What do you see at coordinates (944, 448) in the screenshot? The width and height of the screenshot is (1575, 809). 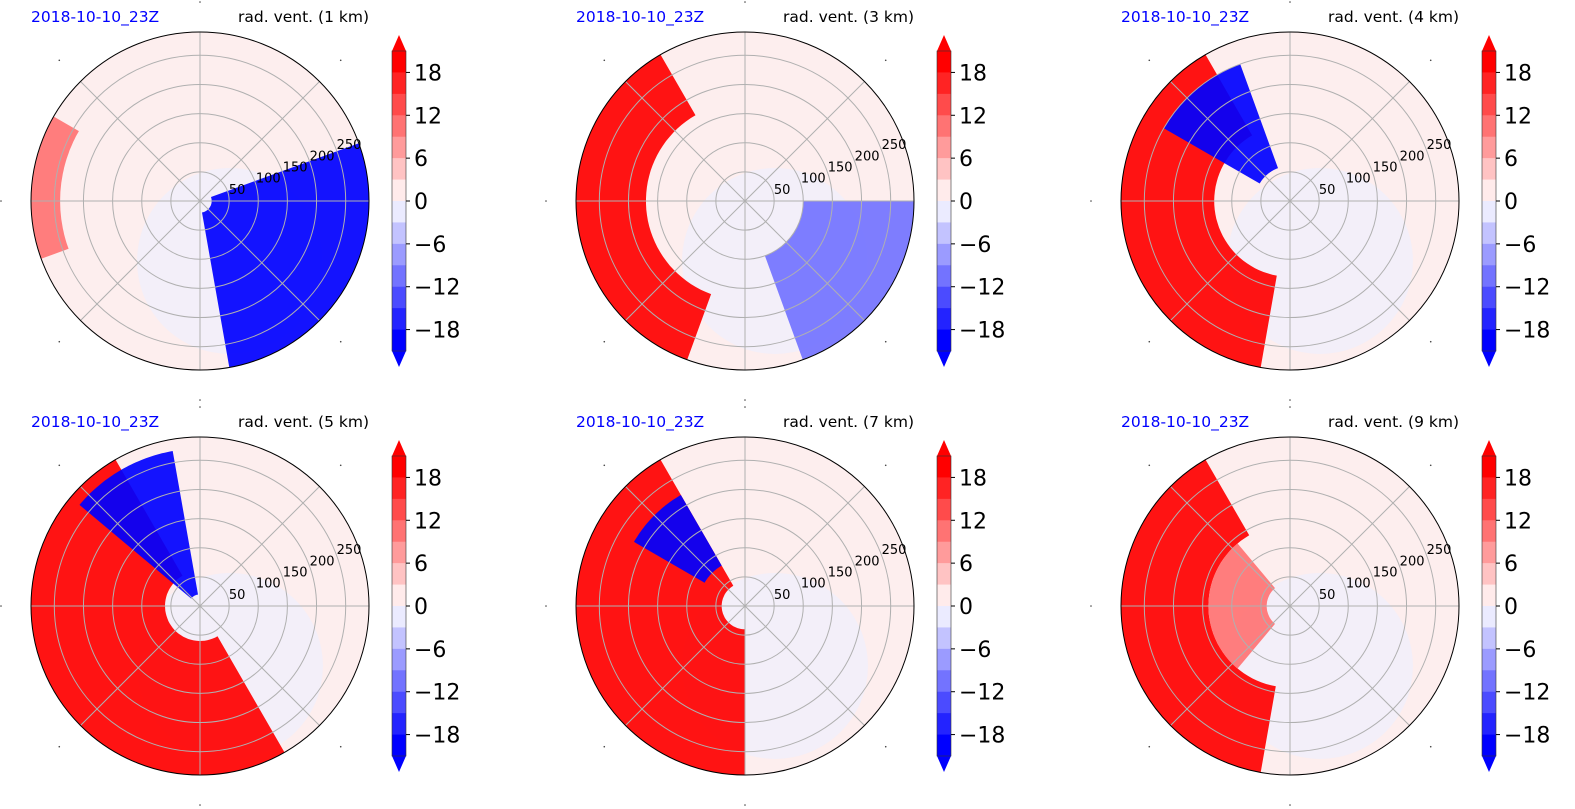 I see `colorbar-extend-max` at bounding box center [944, 448].